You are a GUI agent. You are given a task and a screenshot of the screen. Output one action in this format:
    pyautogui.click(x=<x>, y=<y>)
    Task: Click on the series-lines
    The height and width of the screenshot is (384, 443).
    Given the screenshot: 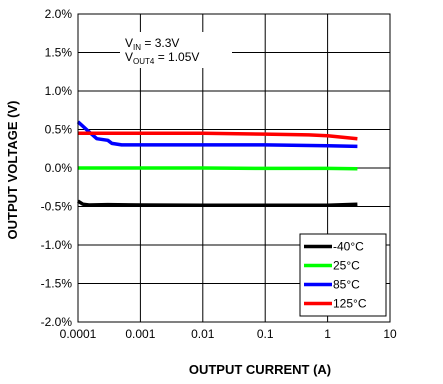 What is the action you would take?
    pyautogui.click(x=217, y=164)
    